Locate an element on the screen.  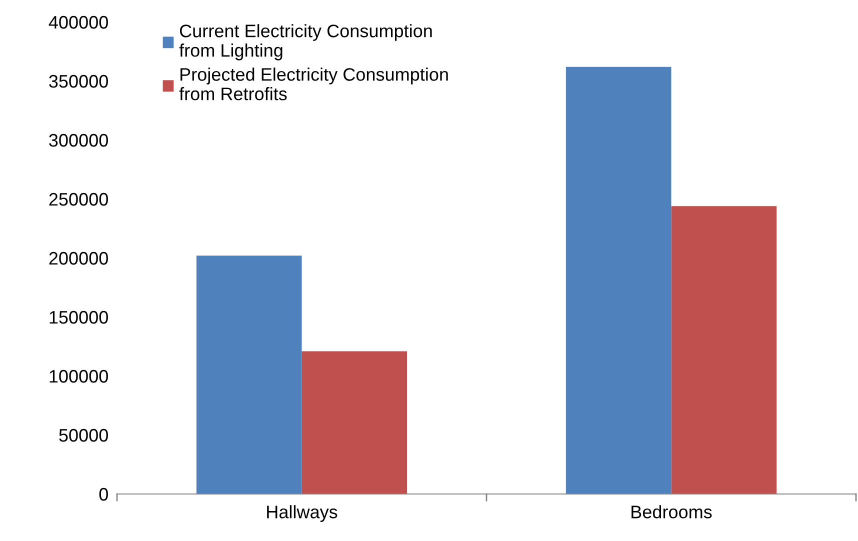
y-tick-label: 50000 is located at coordinates (83, 435).